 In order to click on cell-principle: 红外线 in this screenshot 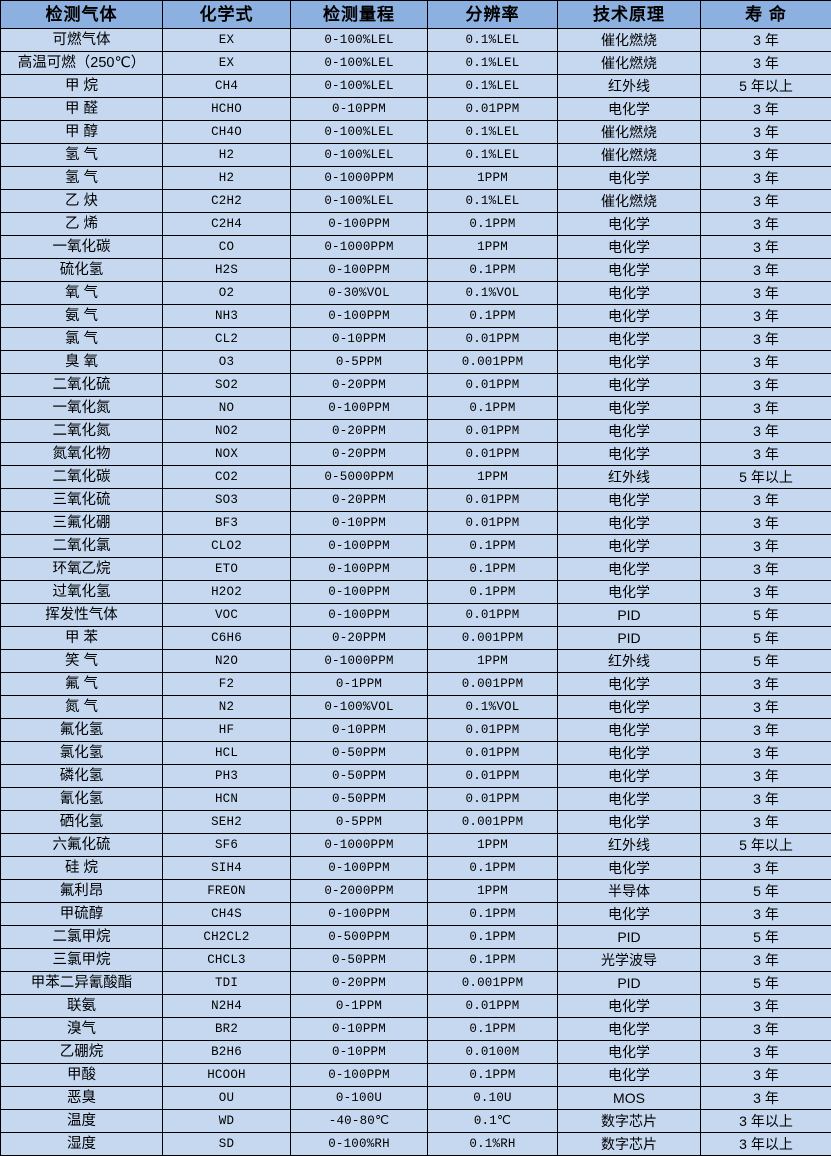, I will do `click(629, 845)`.